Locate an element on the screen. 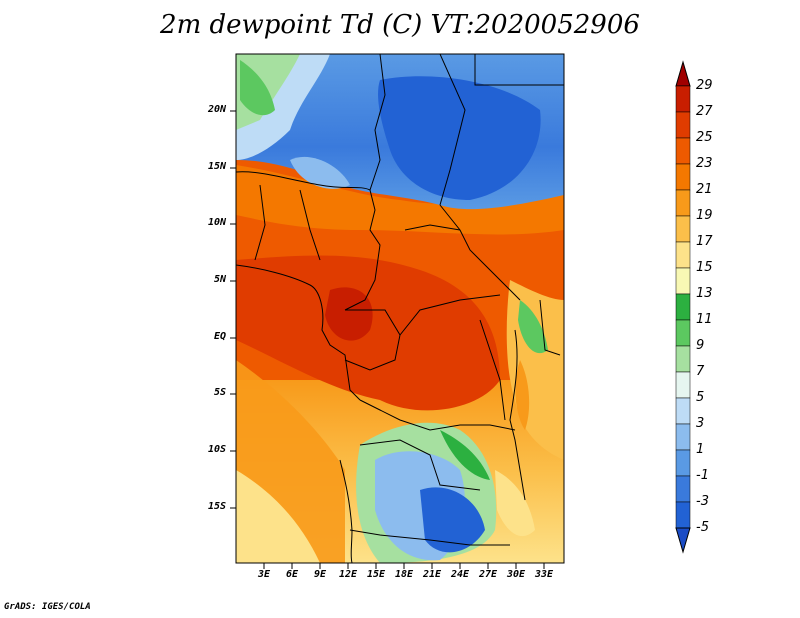 This screenshot has width=800, height=618. colorbar-label: 17 is located at coordinates (704, 241).